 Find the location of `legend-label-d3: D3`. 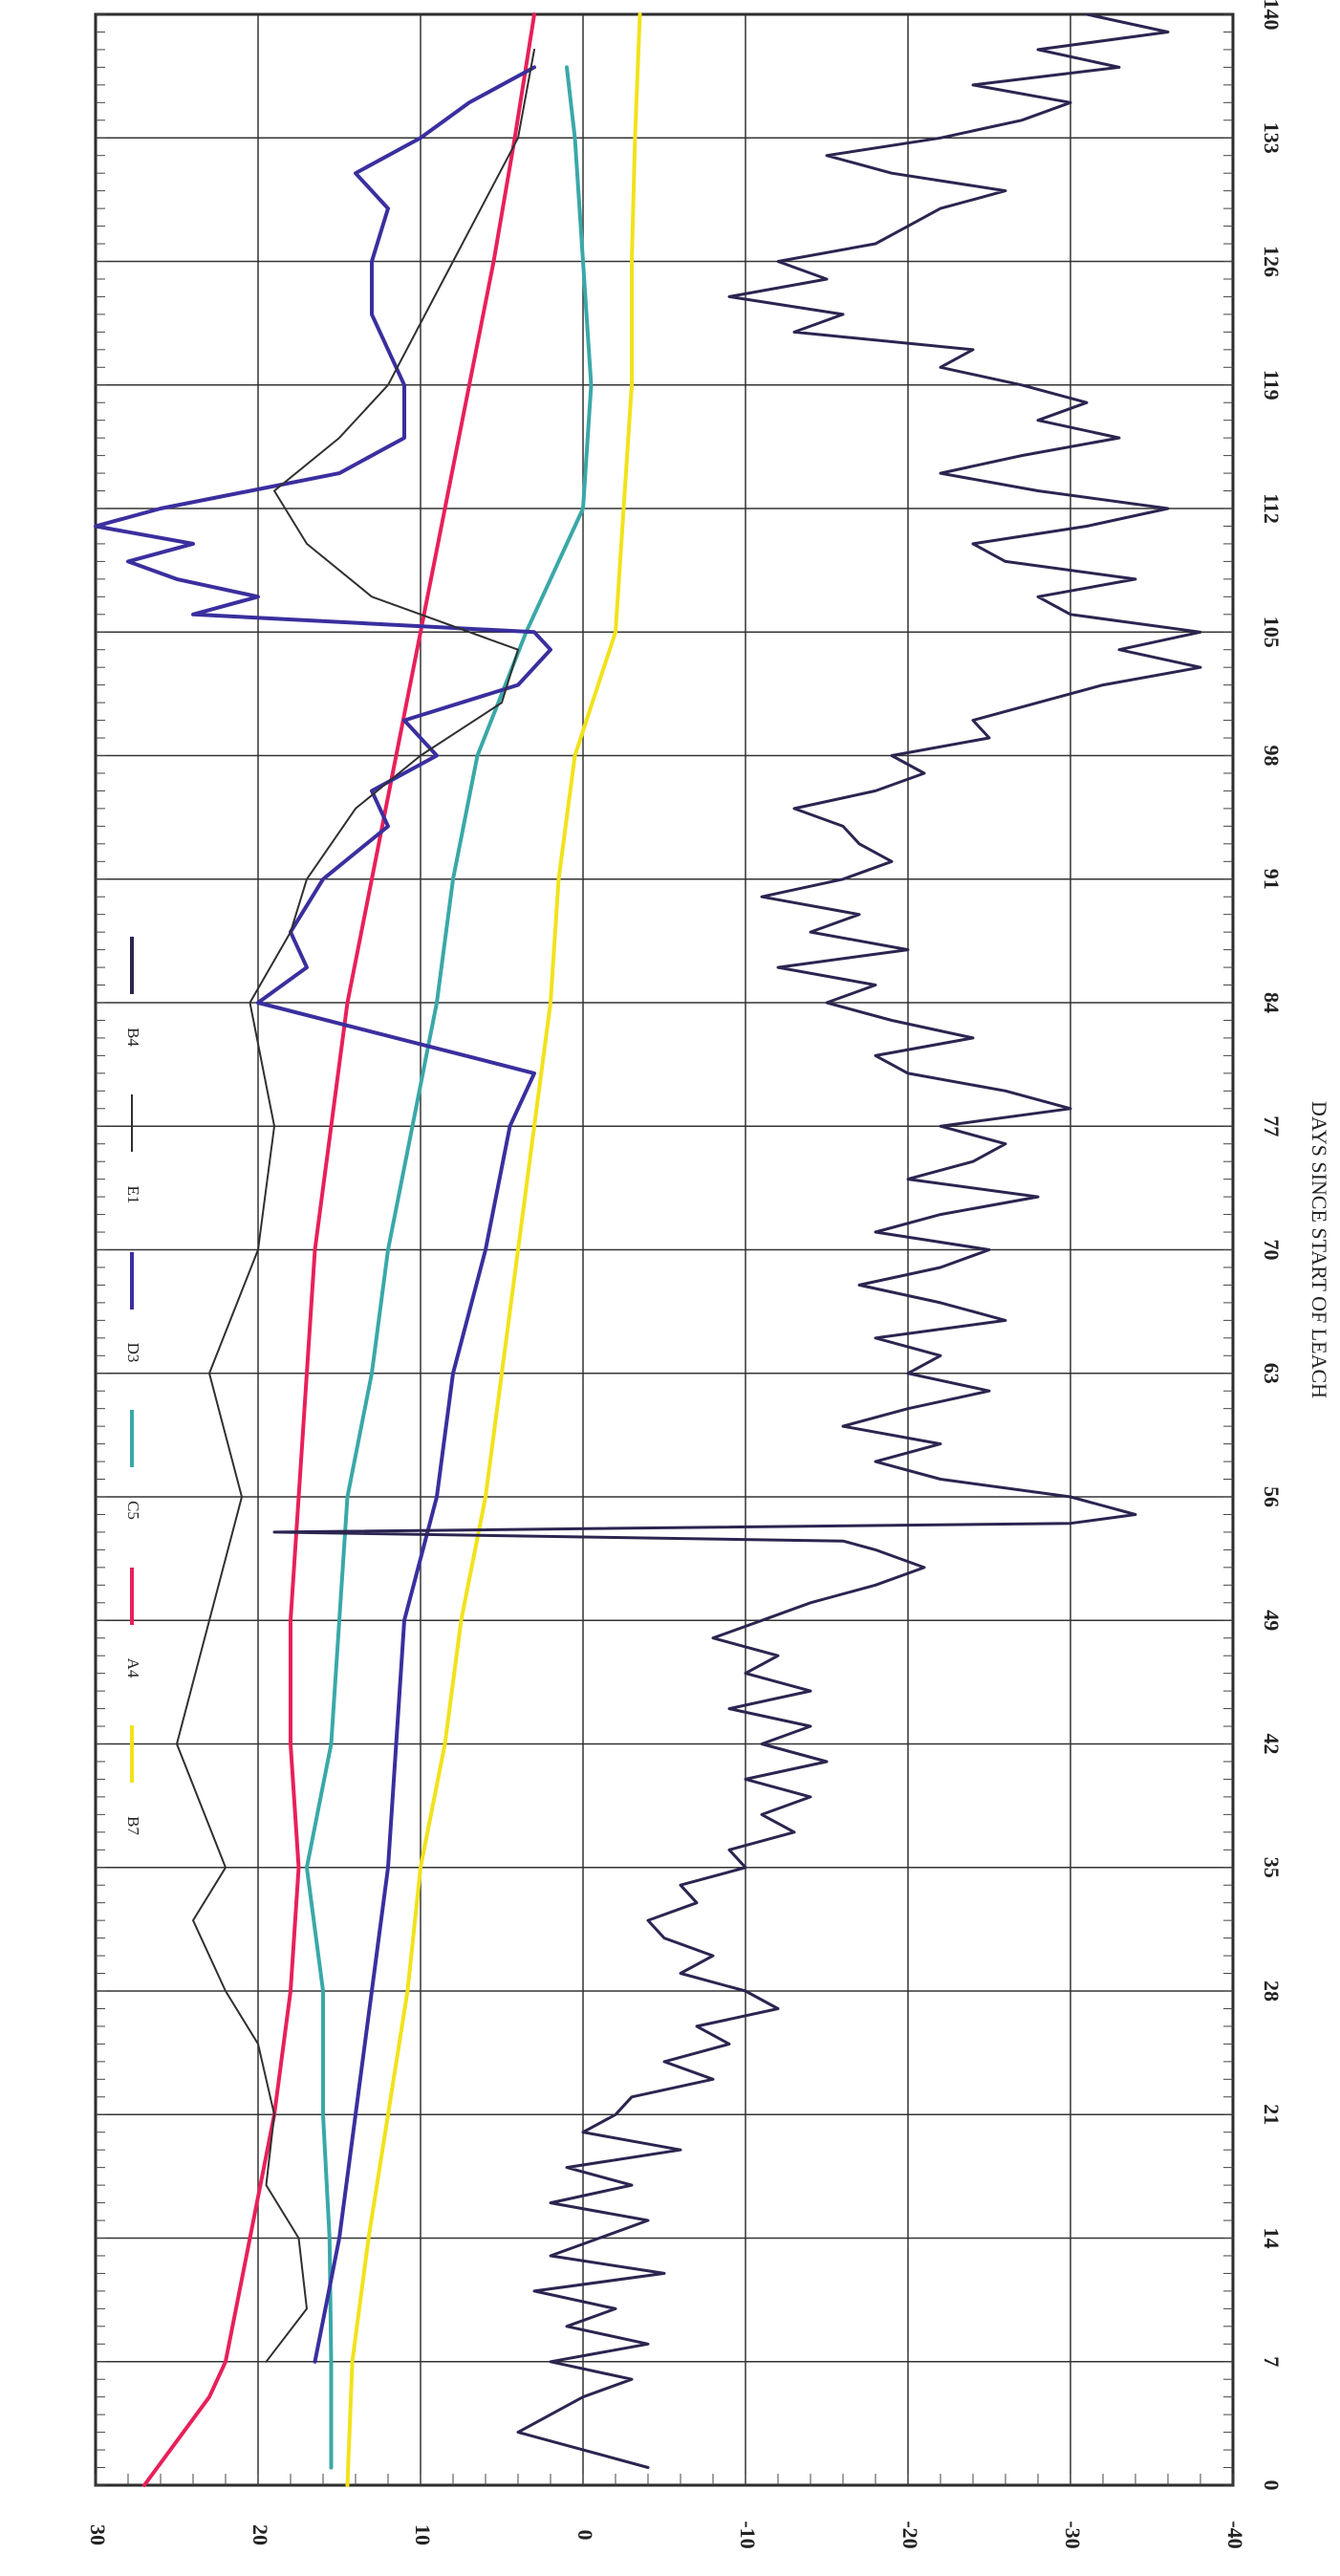

legend-label-d3: D3 is located at coordinates (133, 1353).